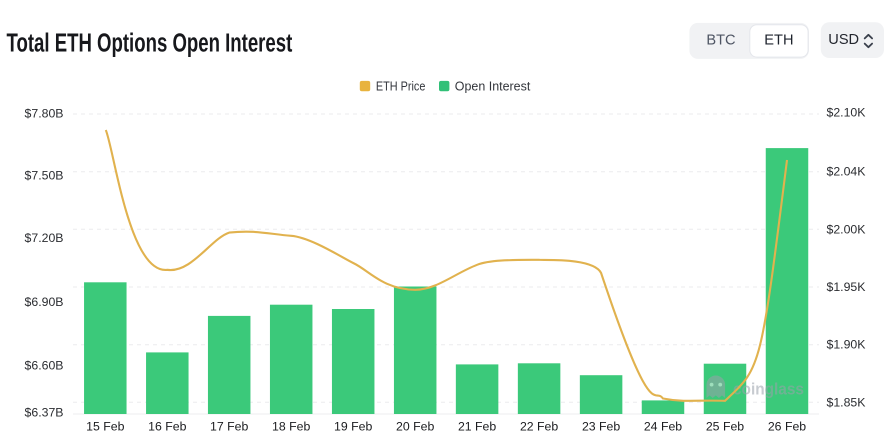 The image size is (889, 437). I want to click on svg-text: 19 Feb, so click(353, 426).